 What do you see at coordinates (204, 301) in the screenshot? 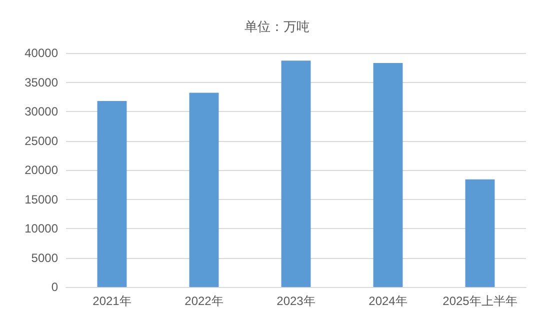
I see `x-tick-label: 2022年` at bounding box center [204, 301].